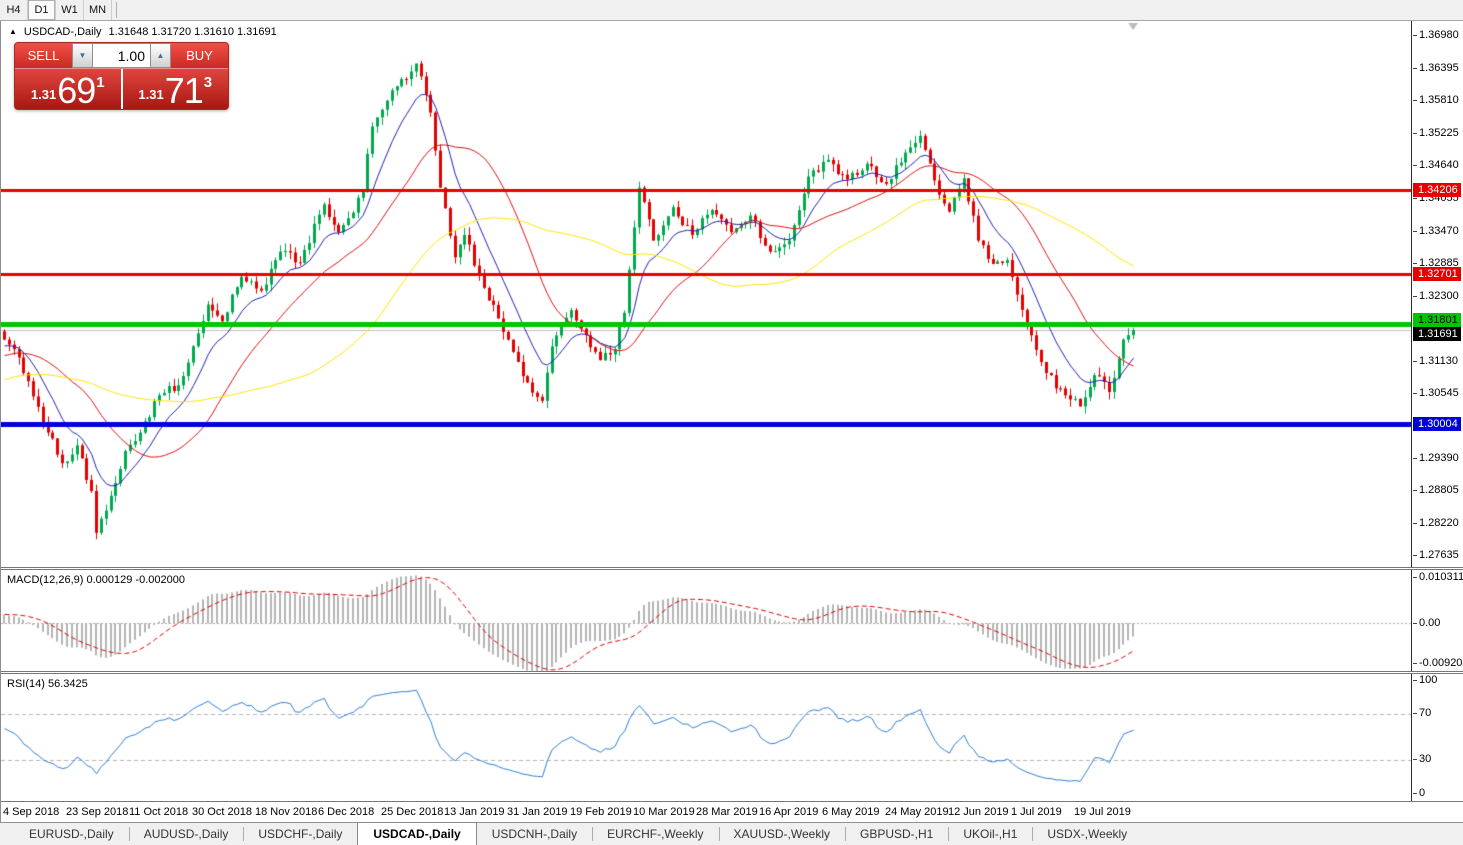 This screenshot has height=845, width=1463. What do you see at coordinates (1036, 812) in the screenshot?
I see `date-tick-label: 1 Jul 2019` at bounding box center [1036, 812].